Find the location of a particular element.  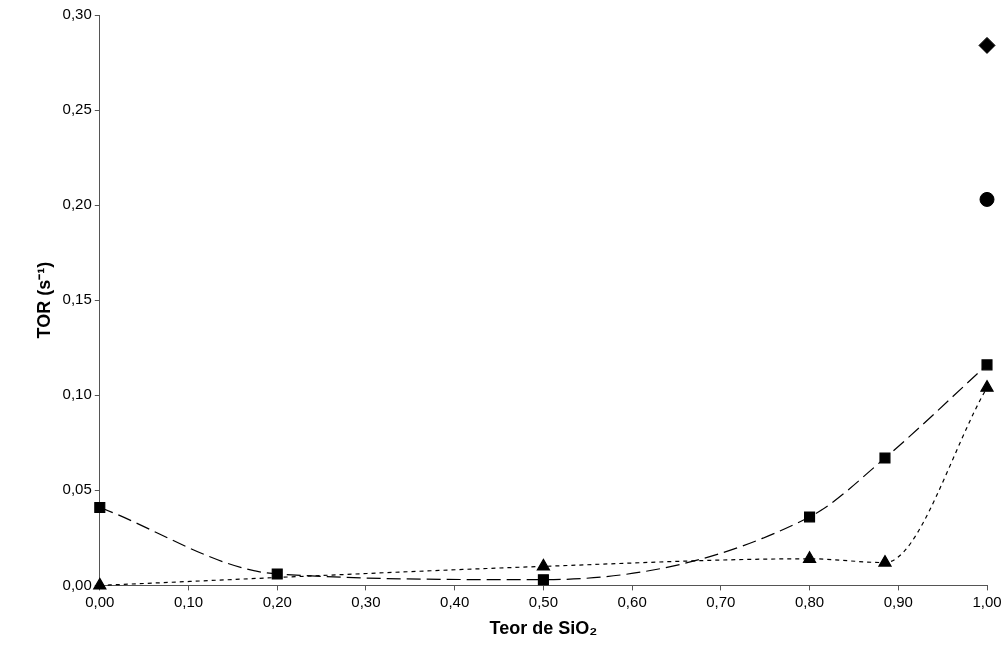

x-tick-label: 0,70 is located at coordinates (721, 601).